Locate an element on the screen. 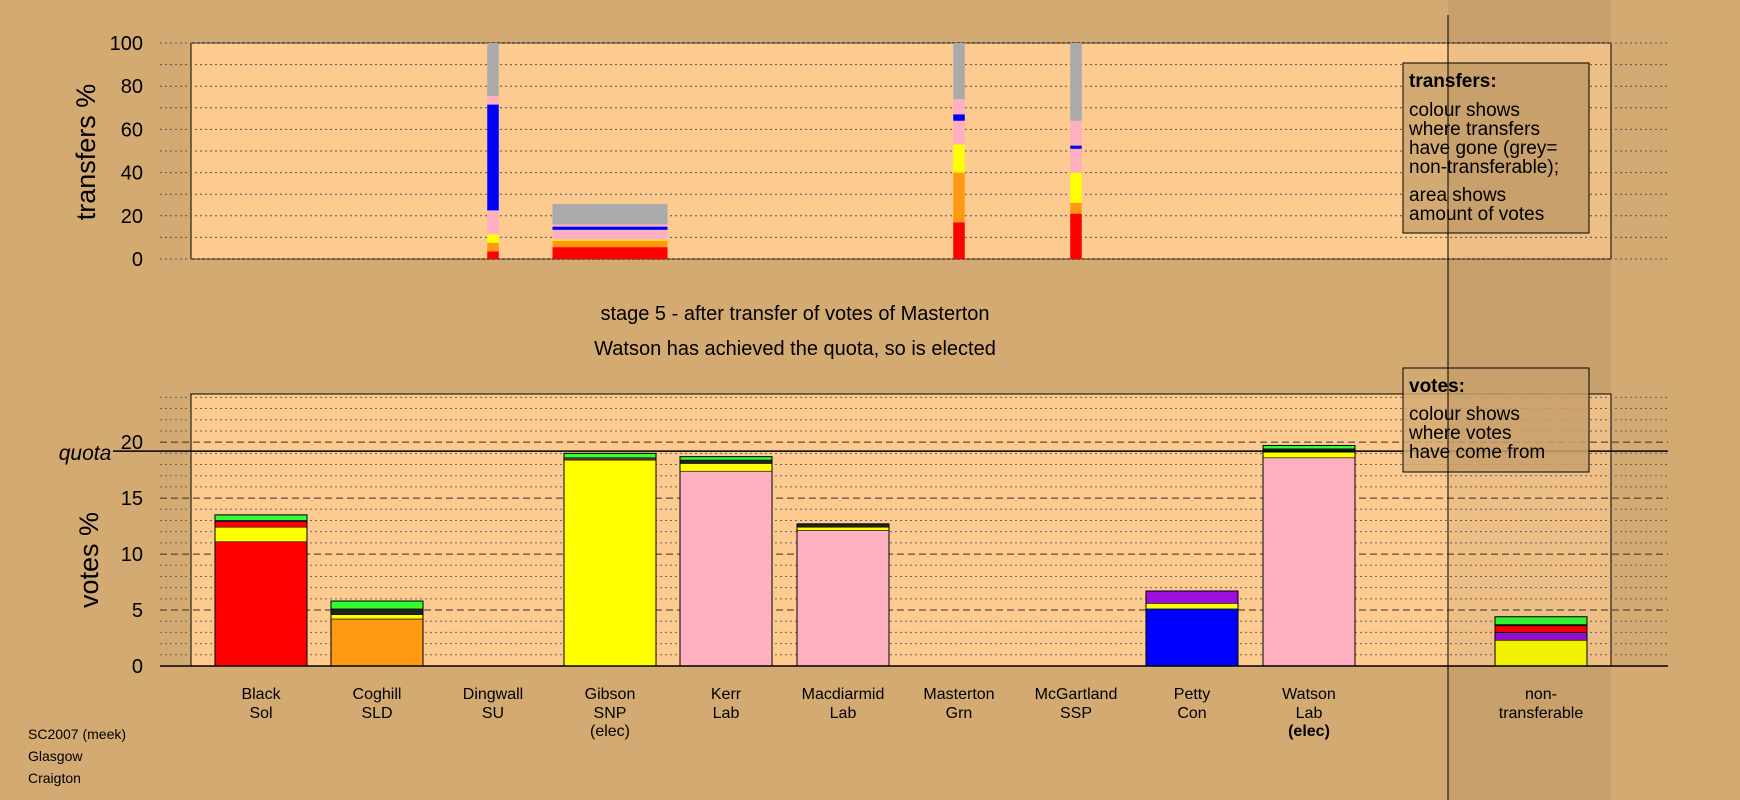  nontransferable-shade is located at coordinates (1529, 400).